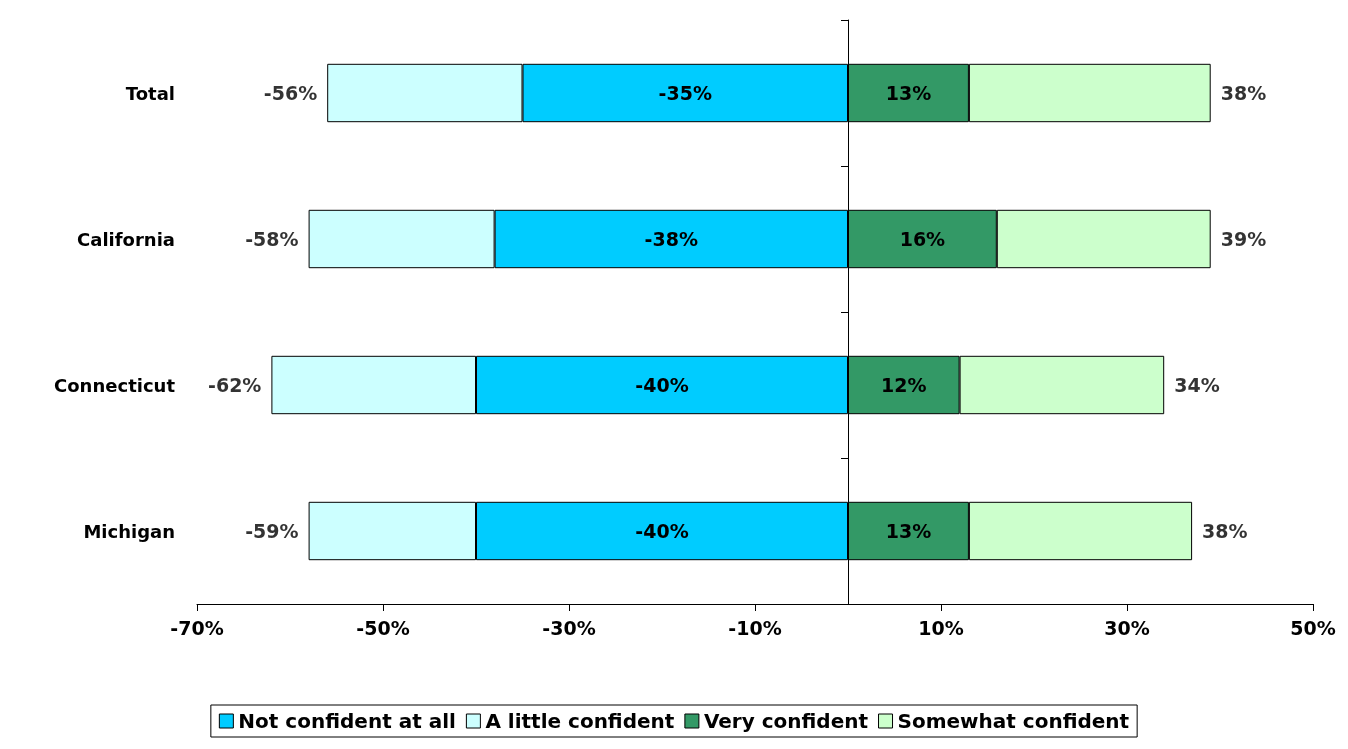  What do you see at coordinates (347, 721) in the screenshot?
I see `legend-label: Not confident at all` at bounding box center [347, 721].